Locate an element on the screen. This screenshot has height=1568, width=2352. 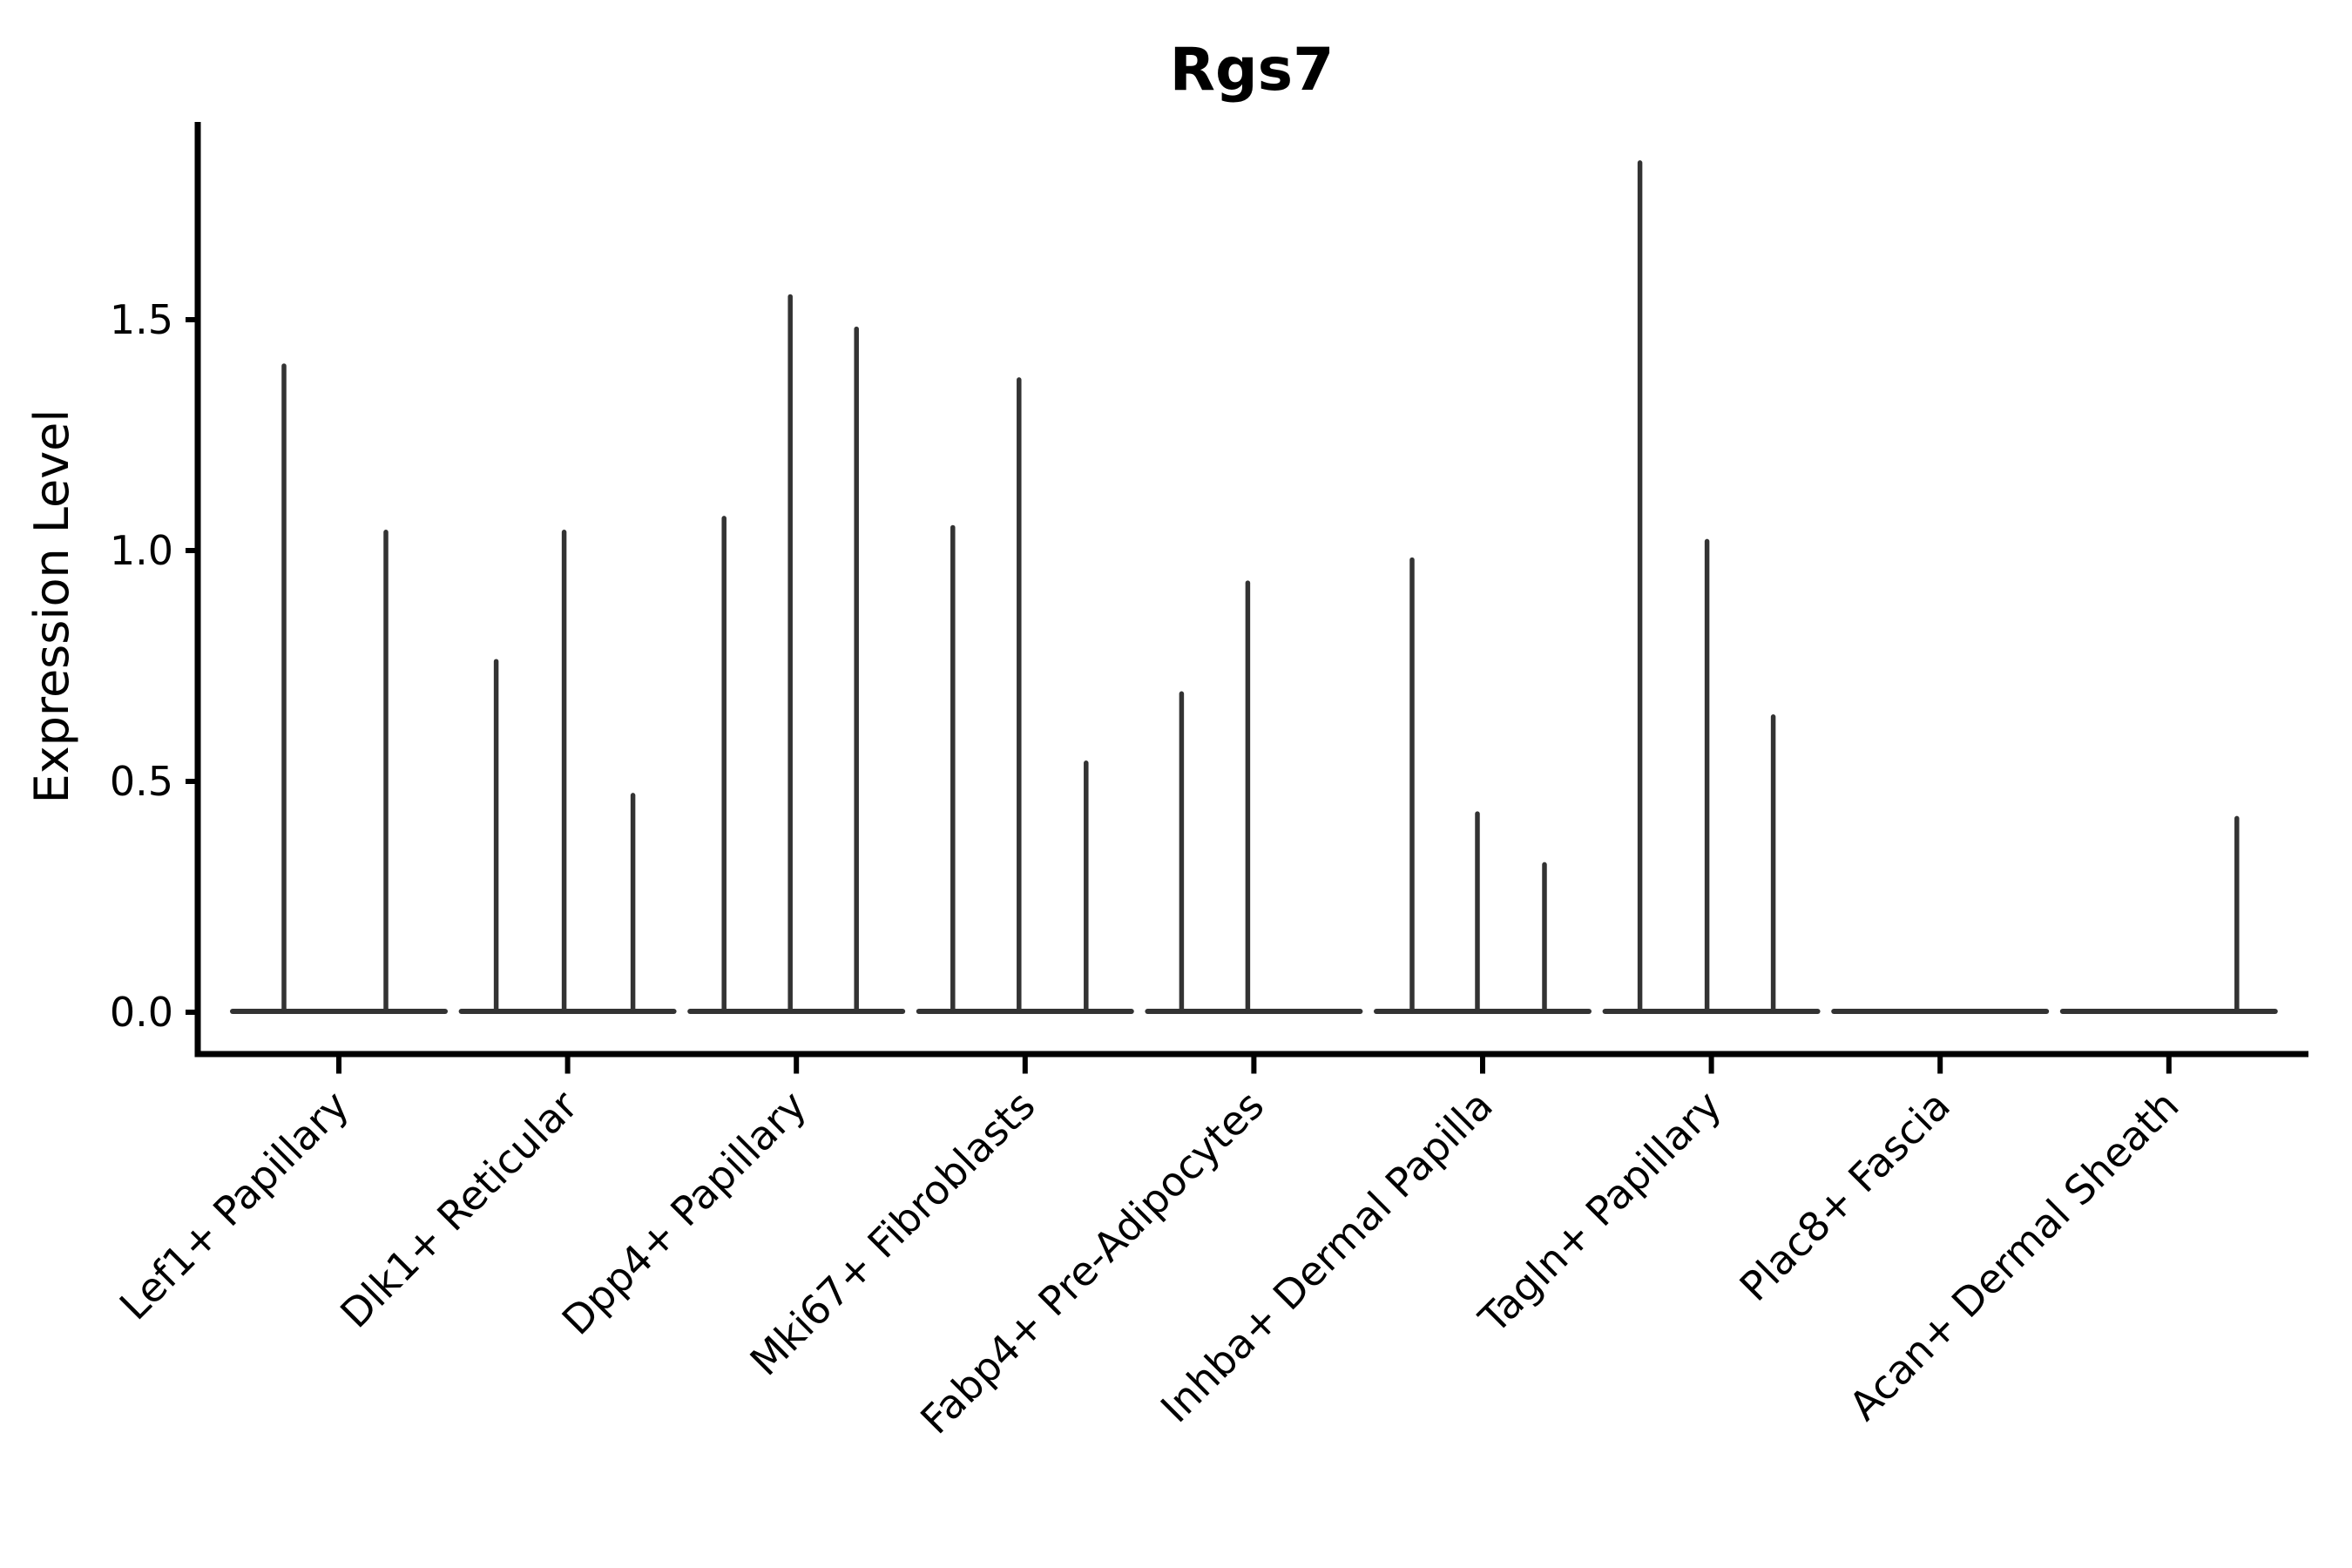
x-tick-label: Tagln+ Papillary is located at coordinates (1600, 1212).